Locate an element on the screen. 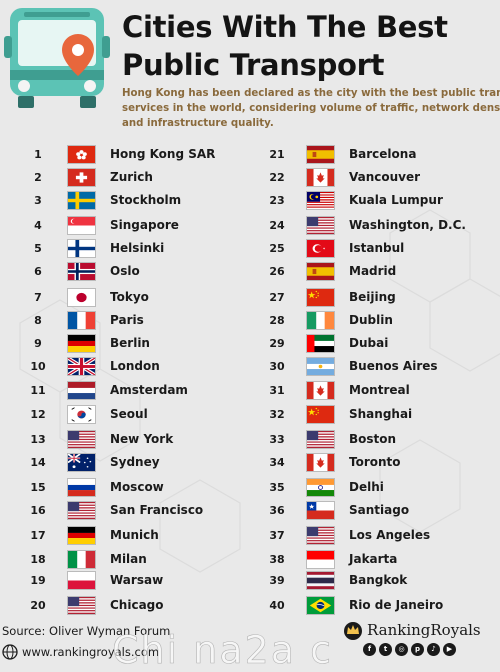  ranking-number: 13 is located at coordinates (38, 439).